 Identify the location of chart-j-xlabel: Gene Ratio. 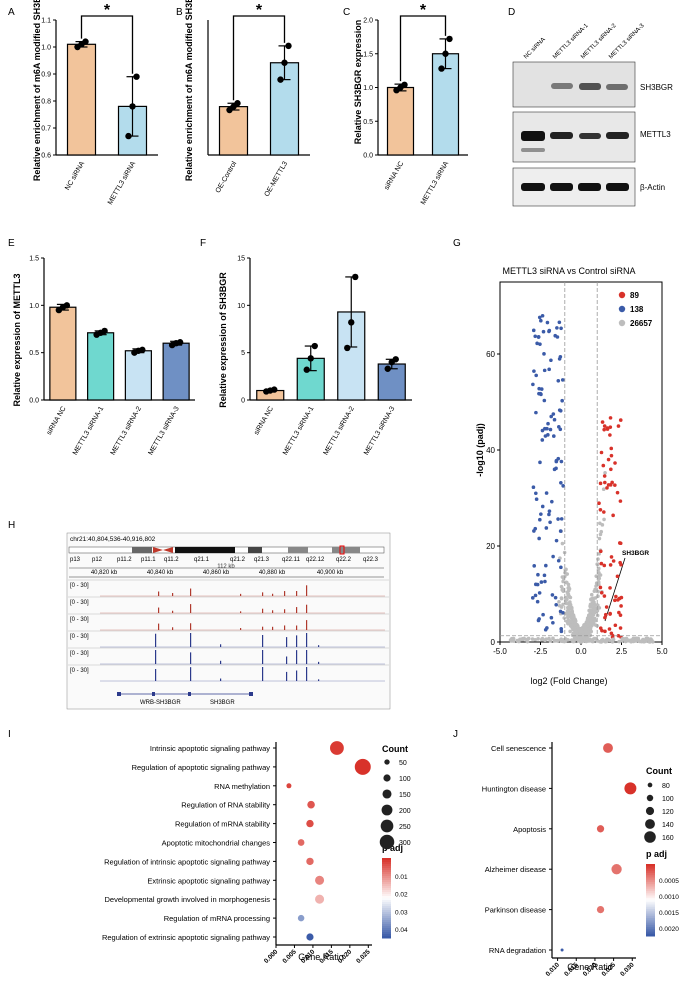
(590, 967).